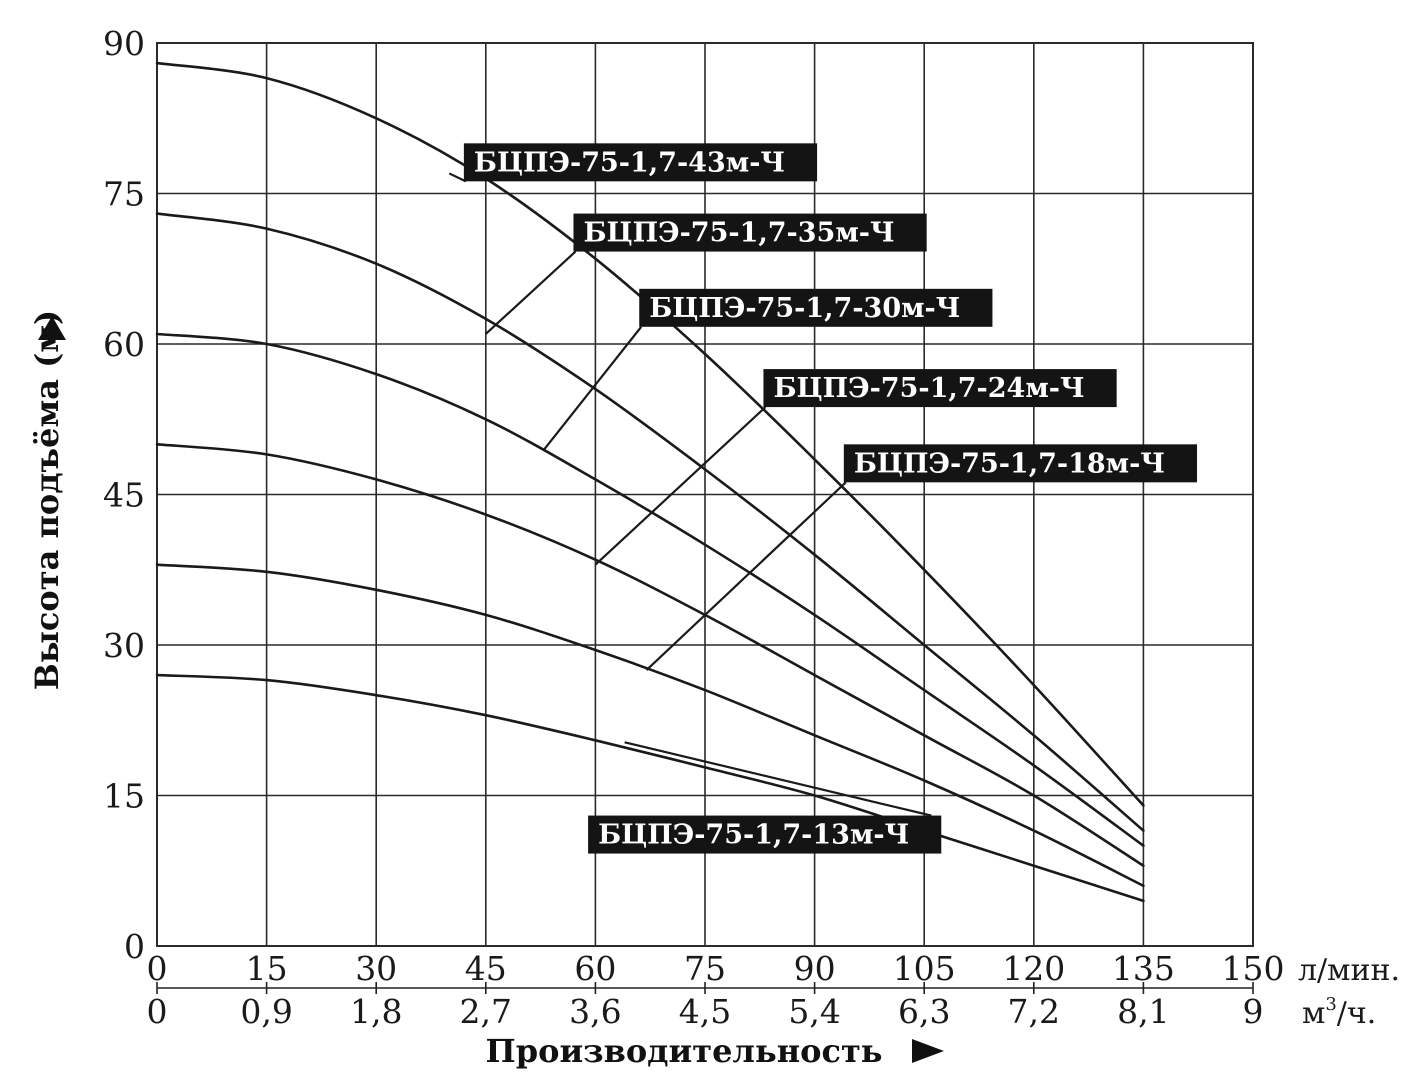 The width and height of the screenshot is (1420, 1073). I want to click on x-tick-label-secondary-2: 1,8, so click(376, 1011).